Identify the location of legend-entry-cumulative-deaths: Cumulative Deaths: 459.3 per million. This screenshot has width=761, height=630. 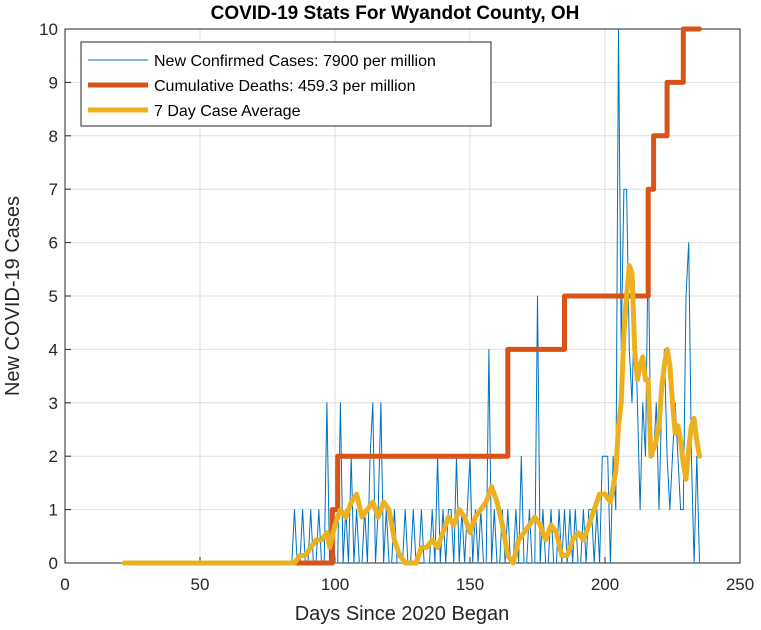
(284, 86).